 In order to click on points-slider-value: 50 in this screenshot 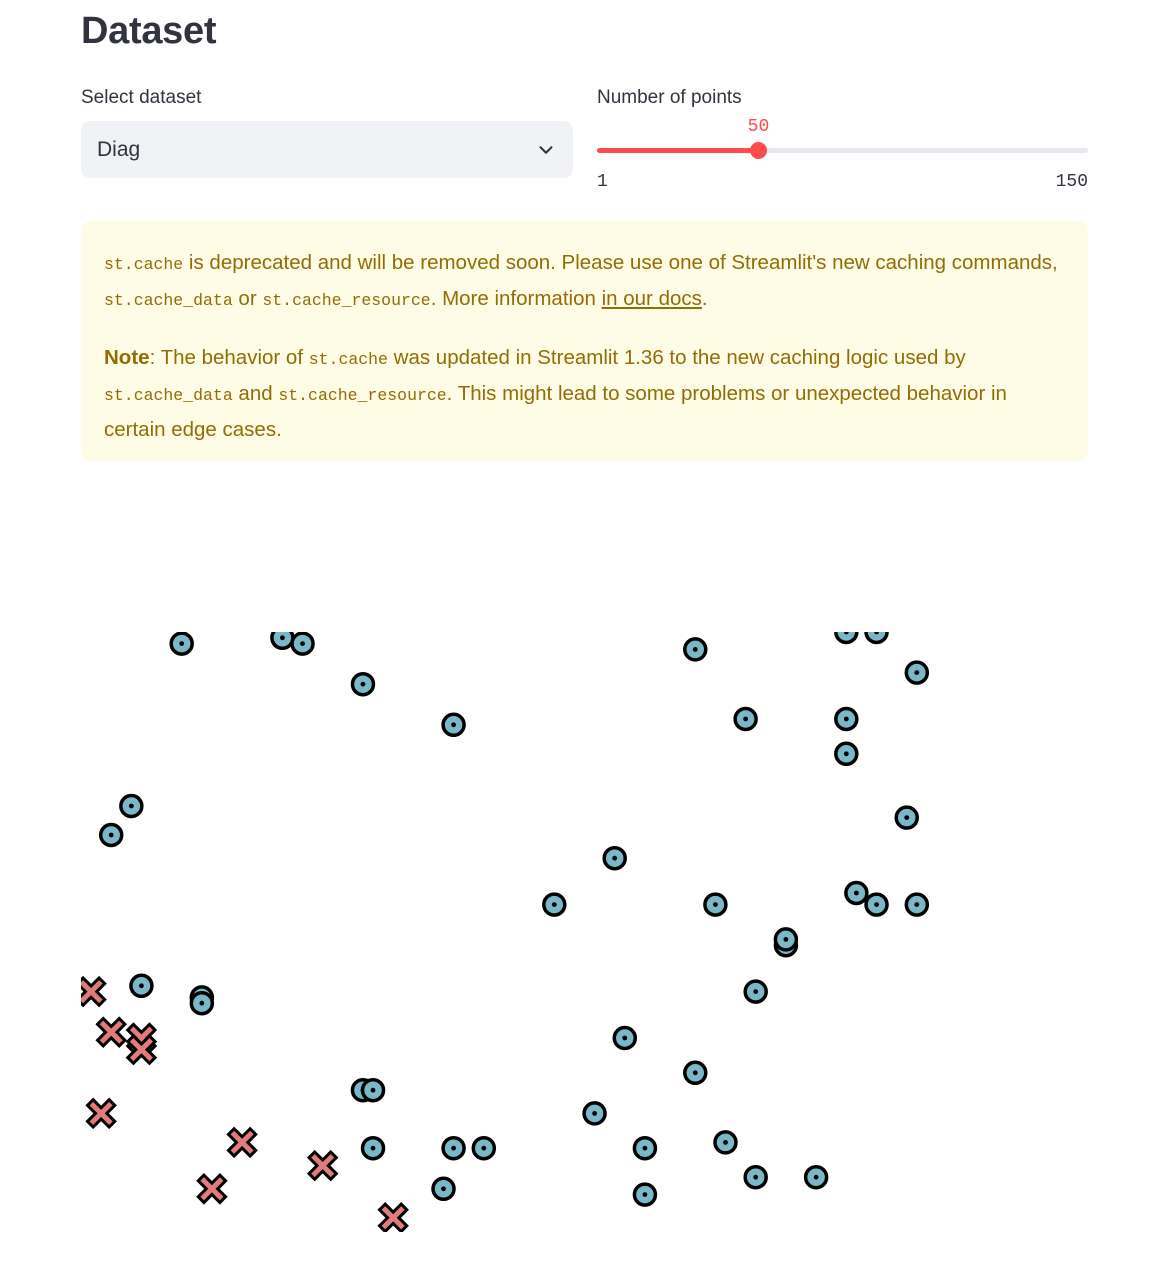, I will do `click(758, 127)`.